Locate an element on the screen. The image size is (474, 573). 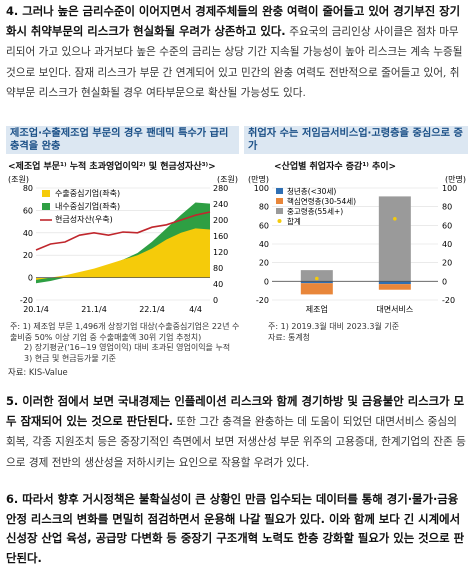
legend-label: 내수중심기업(좌축) is located at coordinates (87, 206).